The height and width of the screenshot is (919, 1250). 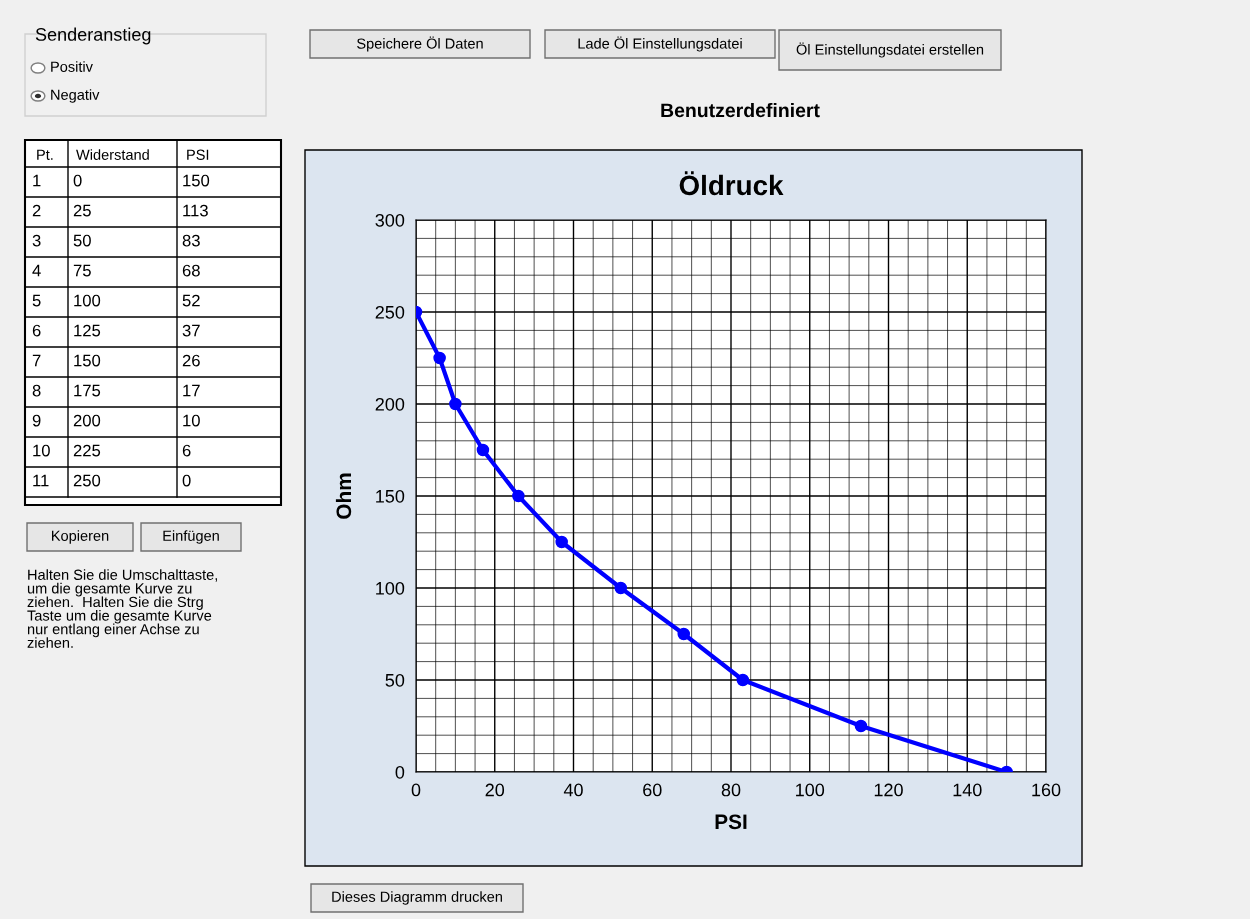 I want to click on text: Lade Öl Einstellungsdatei, so click(x=660, y=44).